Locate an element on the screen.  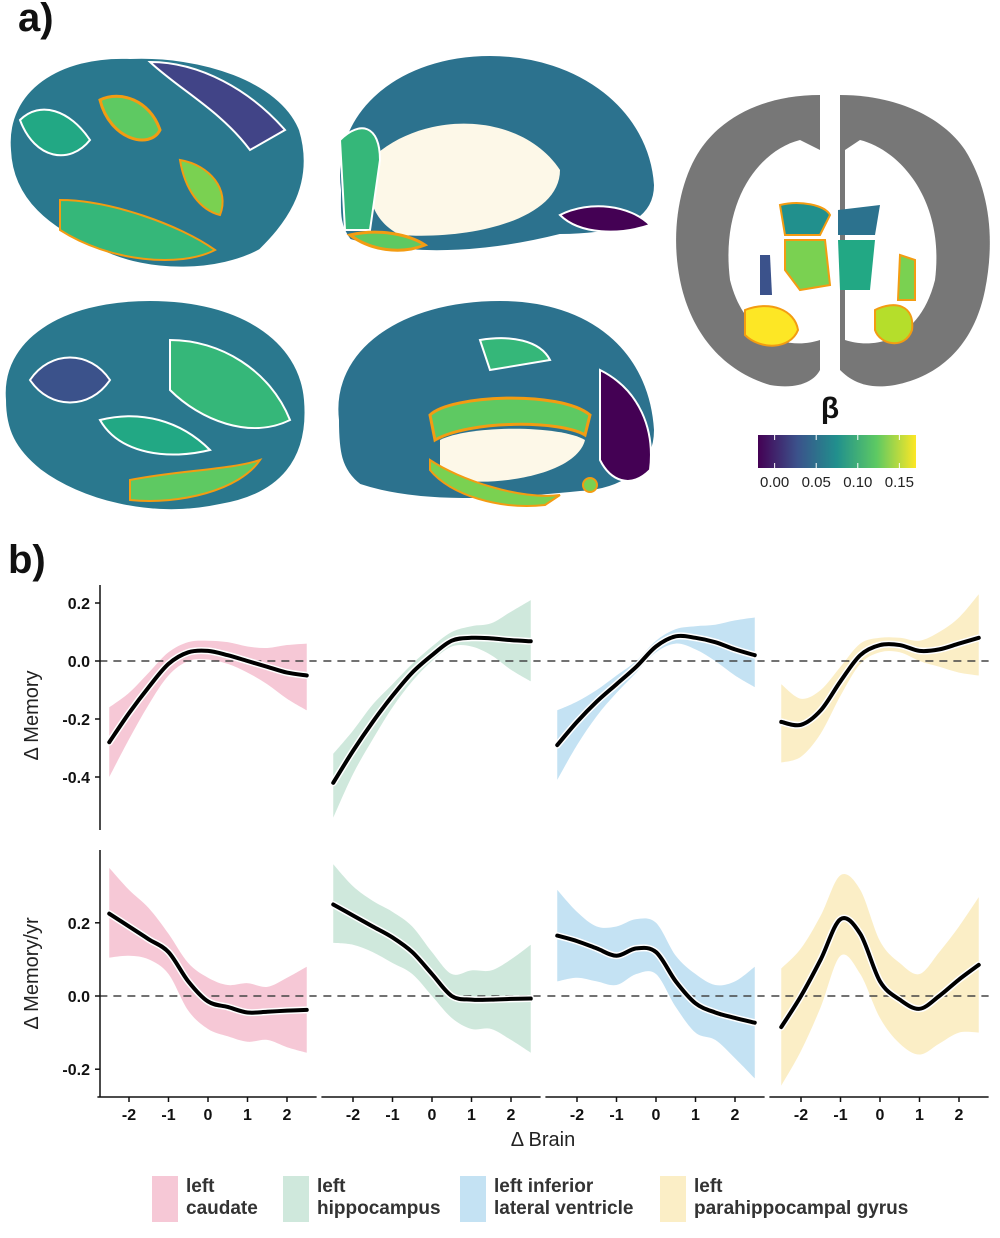
plot-panel-2-3: -2 -1 0 1 2 is located at coordinates (655, 1006).